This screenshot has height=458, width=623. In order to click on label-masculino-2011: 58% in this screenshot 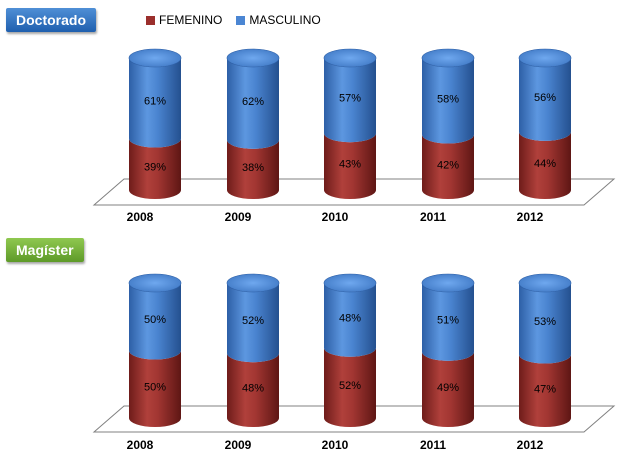, I will do `click(448, 99)`.